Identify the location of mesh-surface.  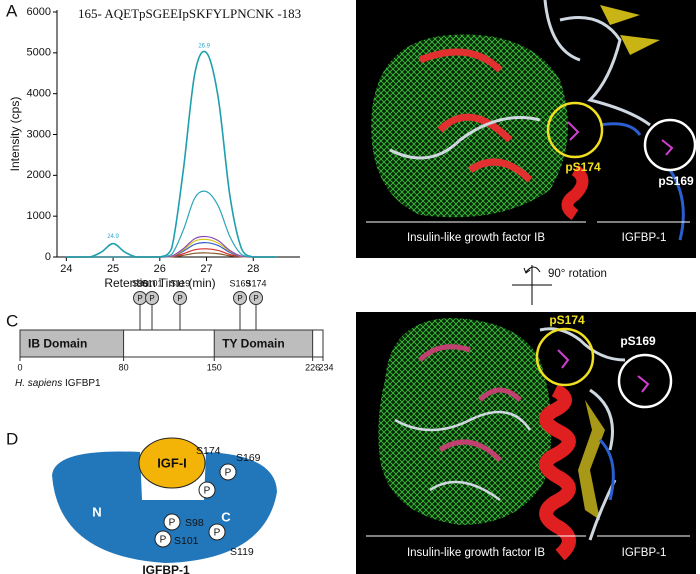
(469, 126).